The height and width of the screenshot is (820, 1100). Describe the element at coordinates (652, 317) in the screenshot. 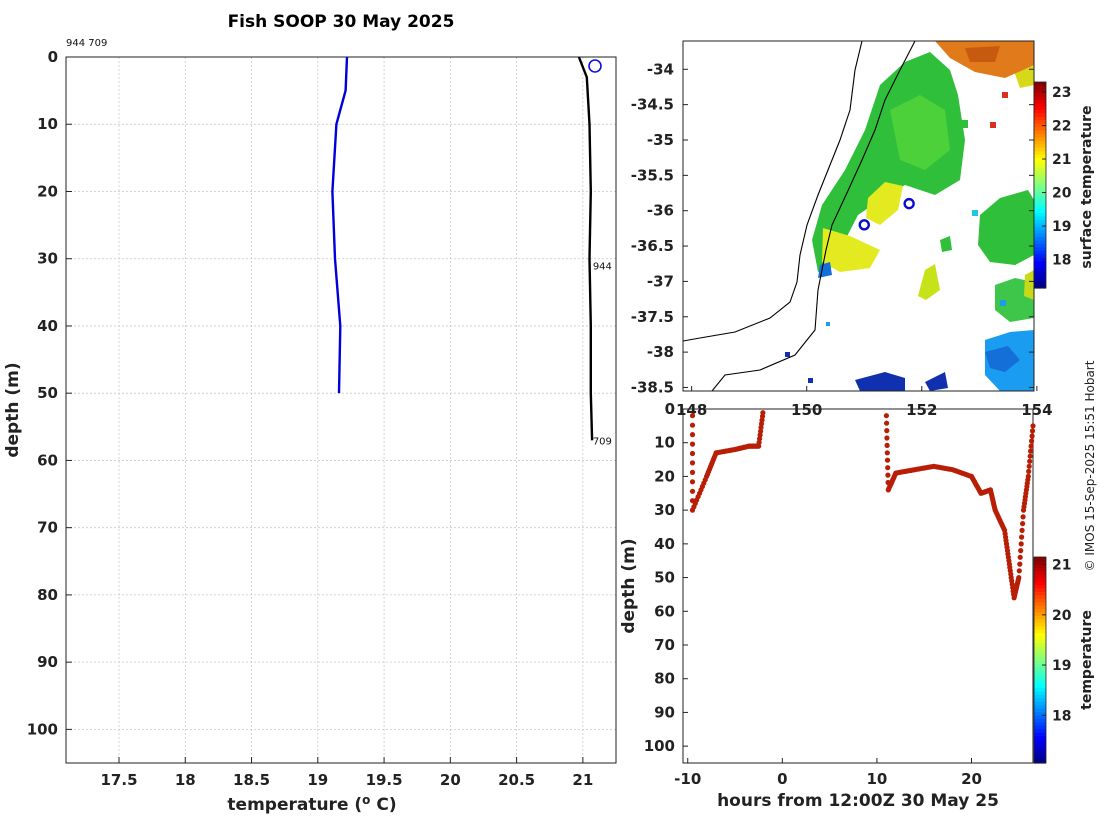

I see `map-y-tick-label: -37.5` at that location.